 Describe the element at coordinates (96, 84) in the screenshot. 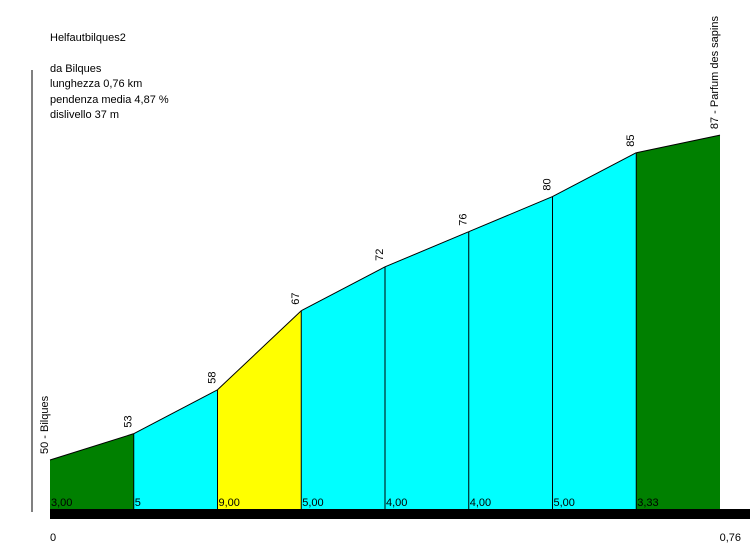

I see `climb-length: lunghezza 0,76 km` at that location.